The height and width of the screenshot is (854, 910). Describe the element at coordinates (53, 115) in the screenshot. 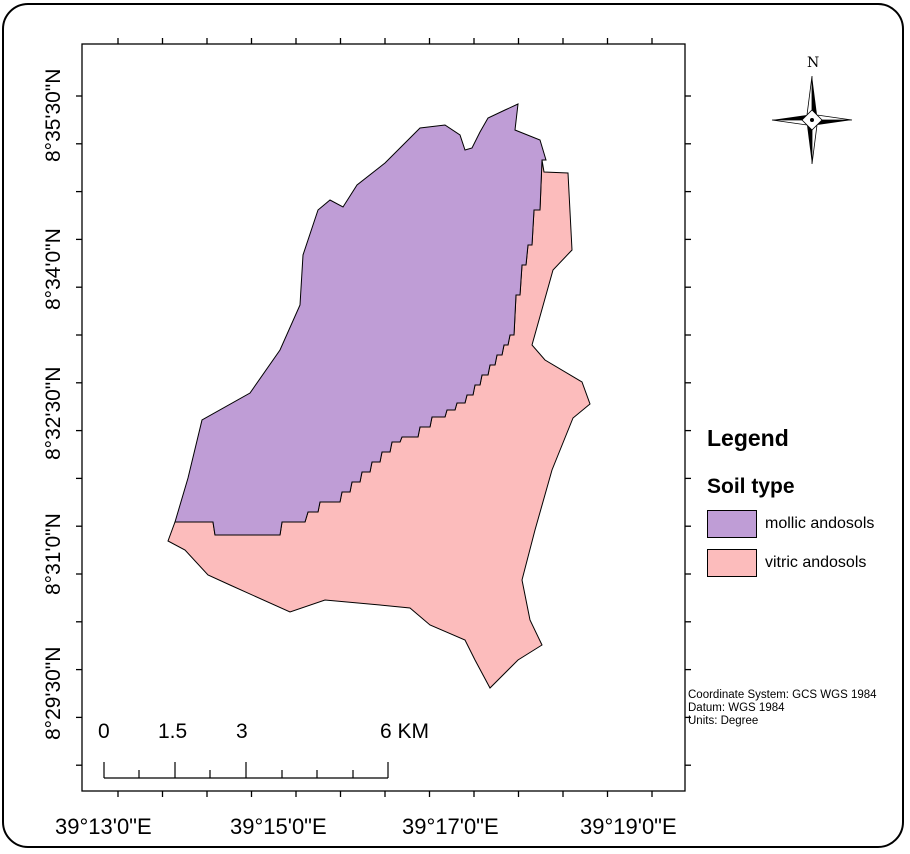

I see `latitude-label: 8°35'30"N` at that location.